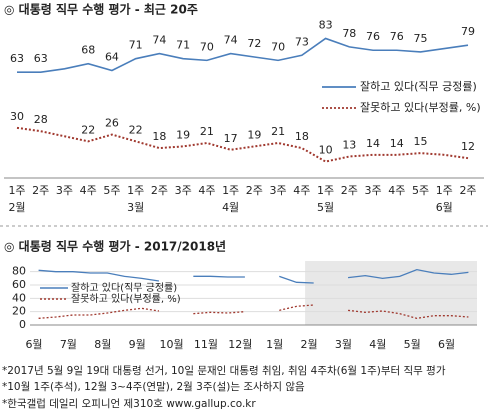 This screenshot has height=415, width=488. What do you see at coordinates (68, 344) in the screenshot?
I see `x-tick-label: 7월` at bounding box center [68, 344].